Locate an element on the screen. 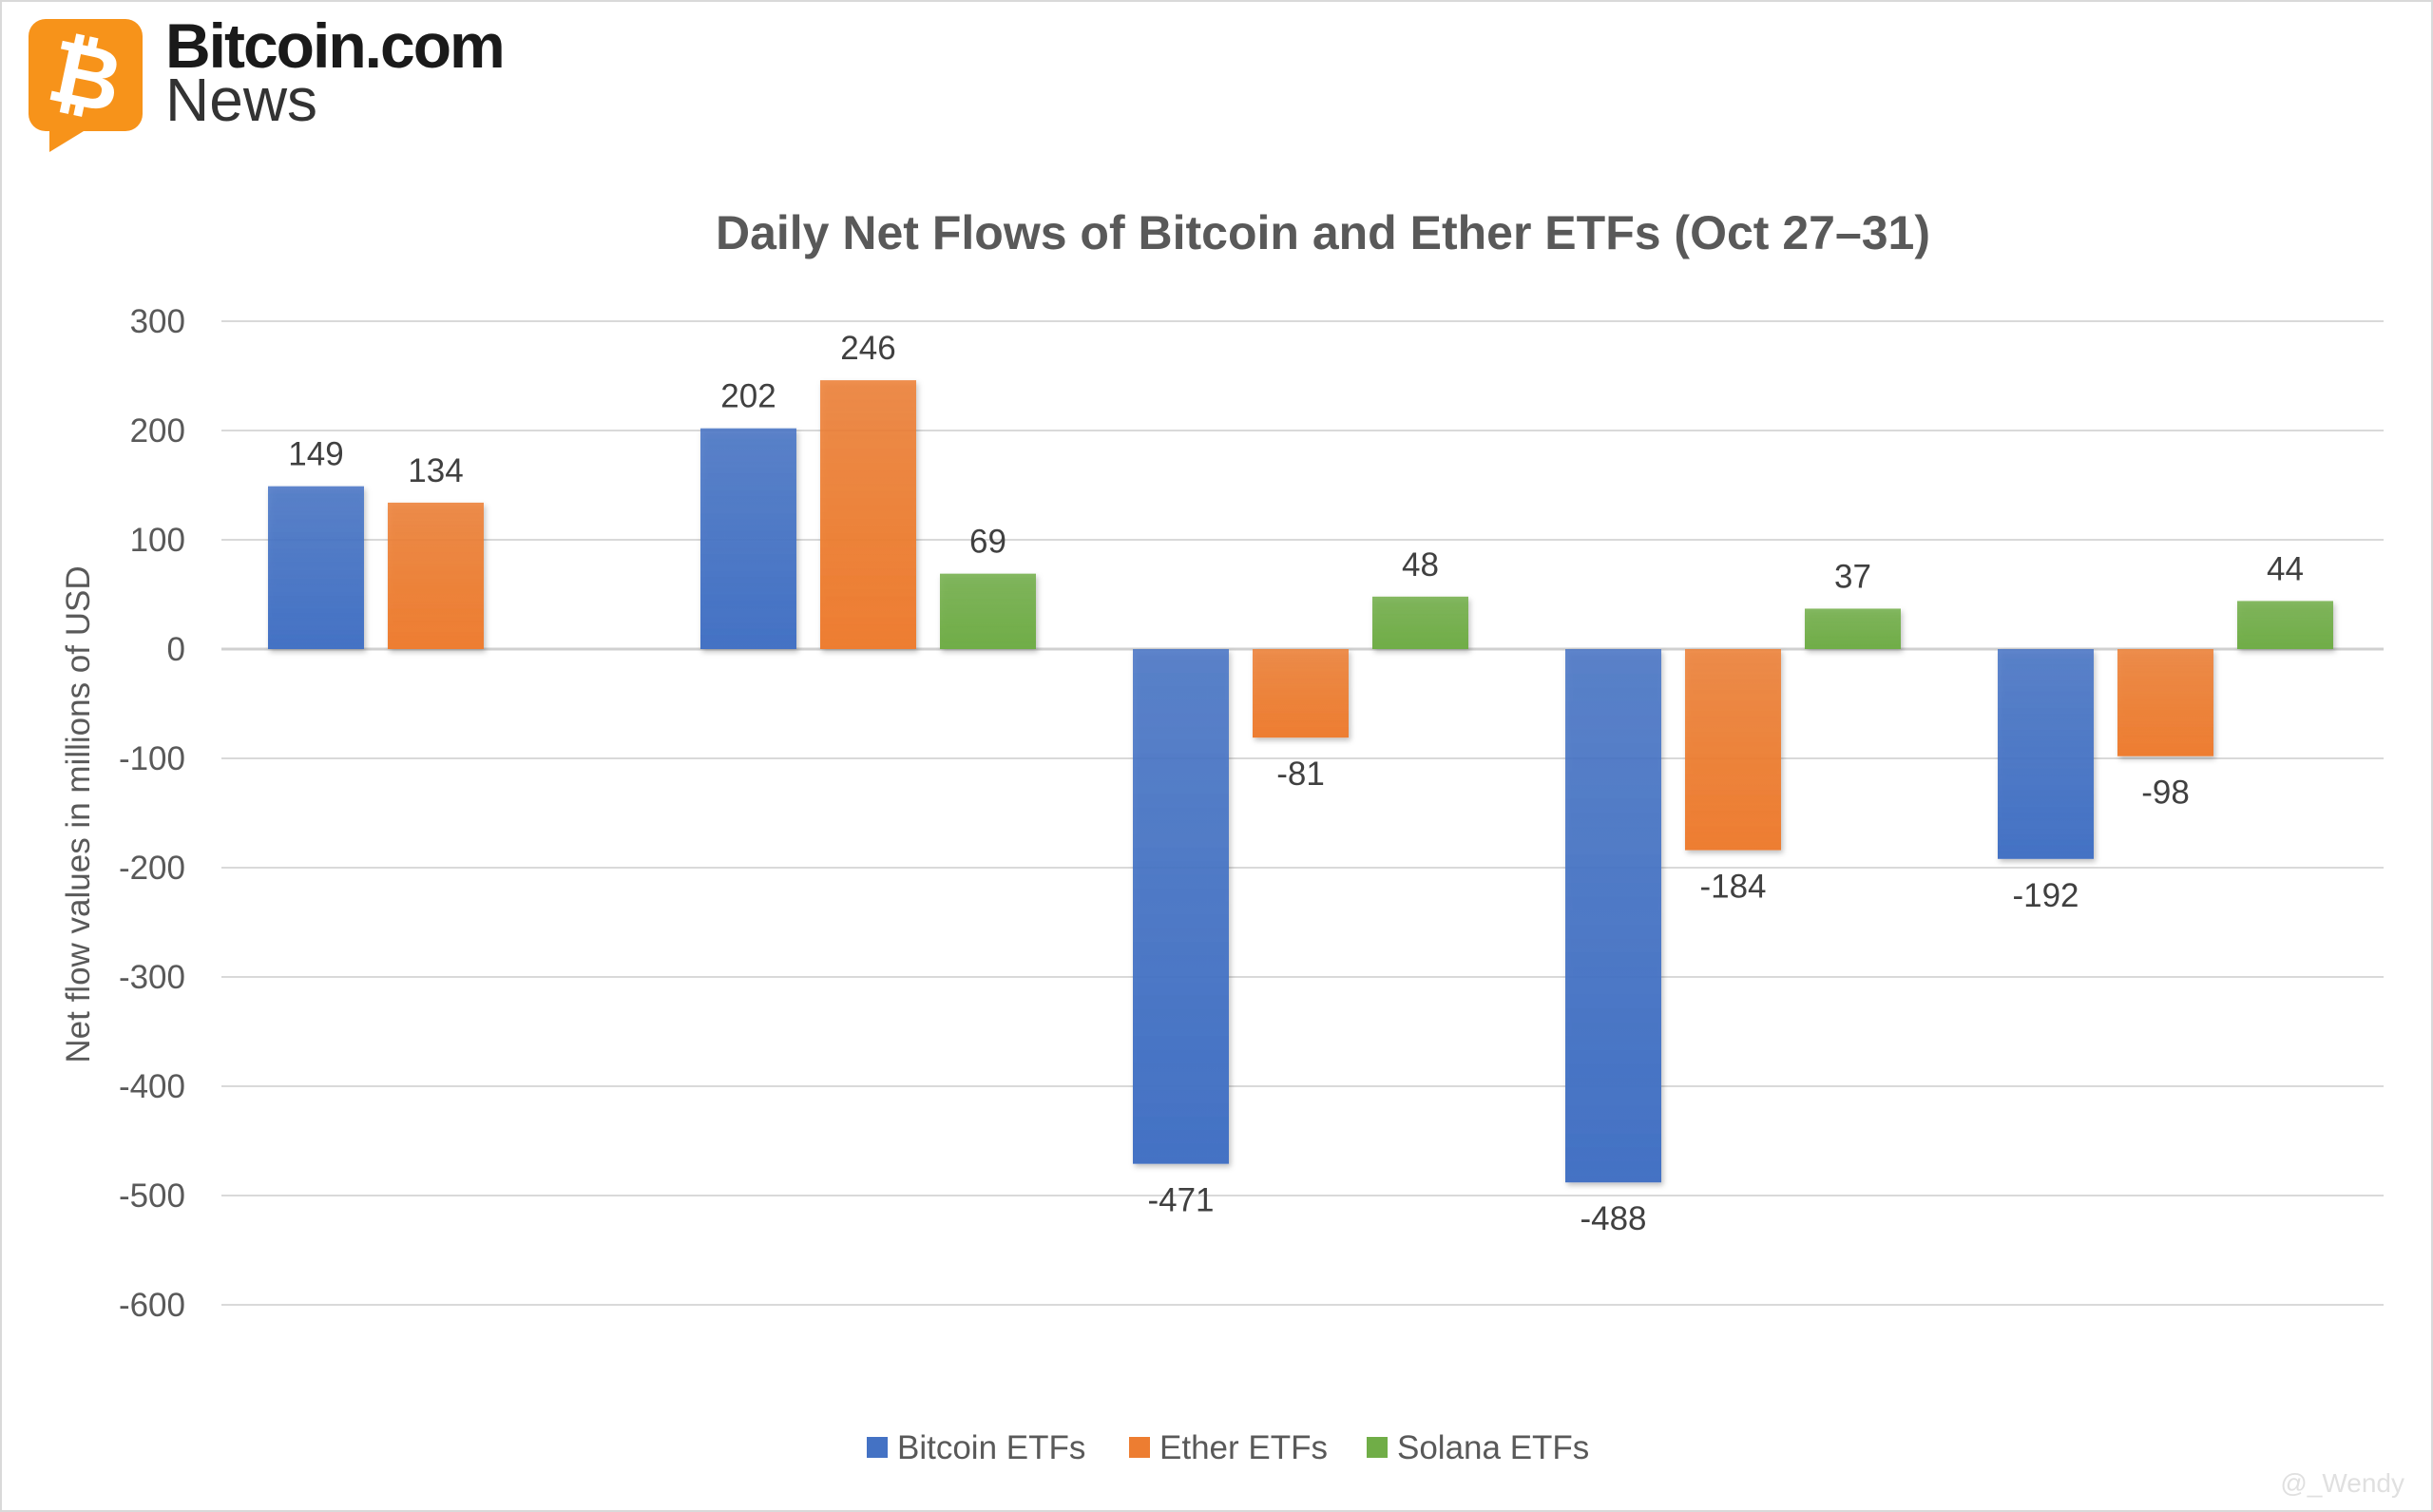 The width and height of the screenshot is (2433, 1512). data-label: 37 is located at coordinates (1852, 576).